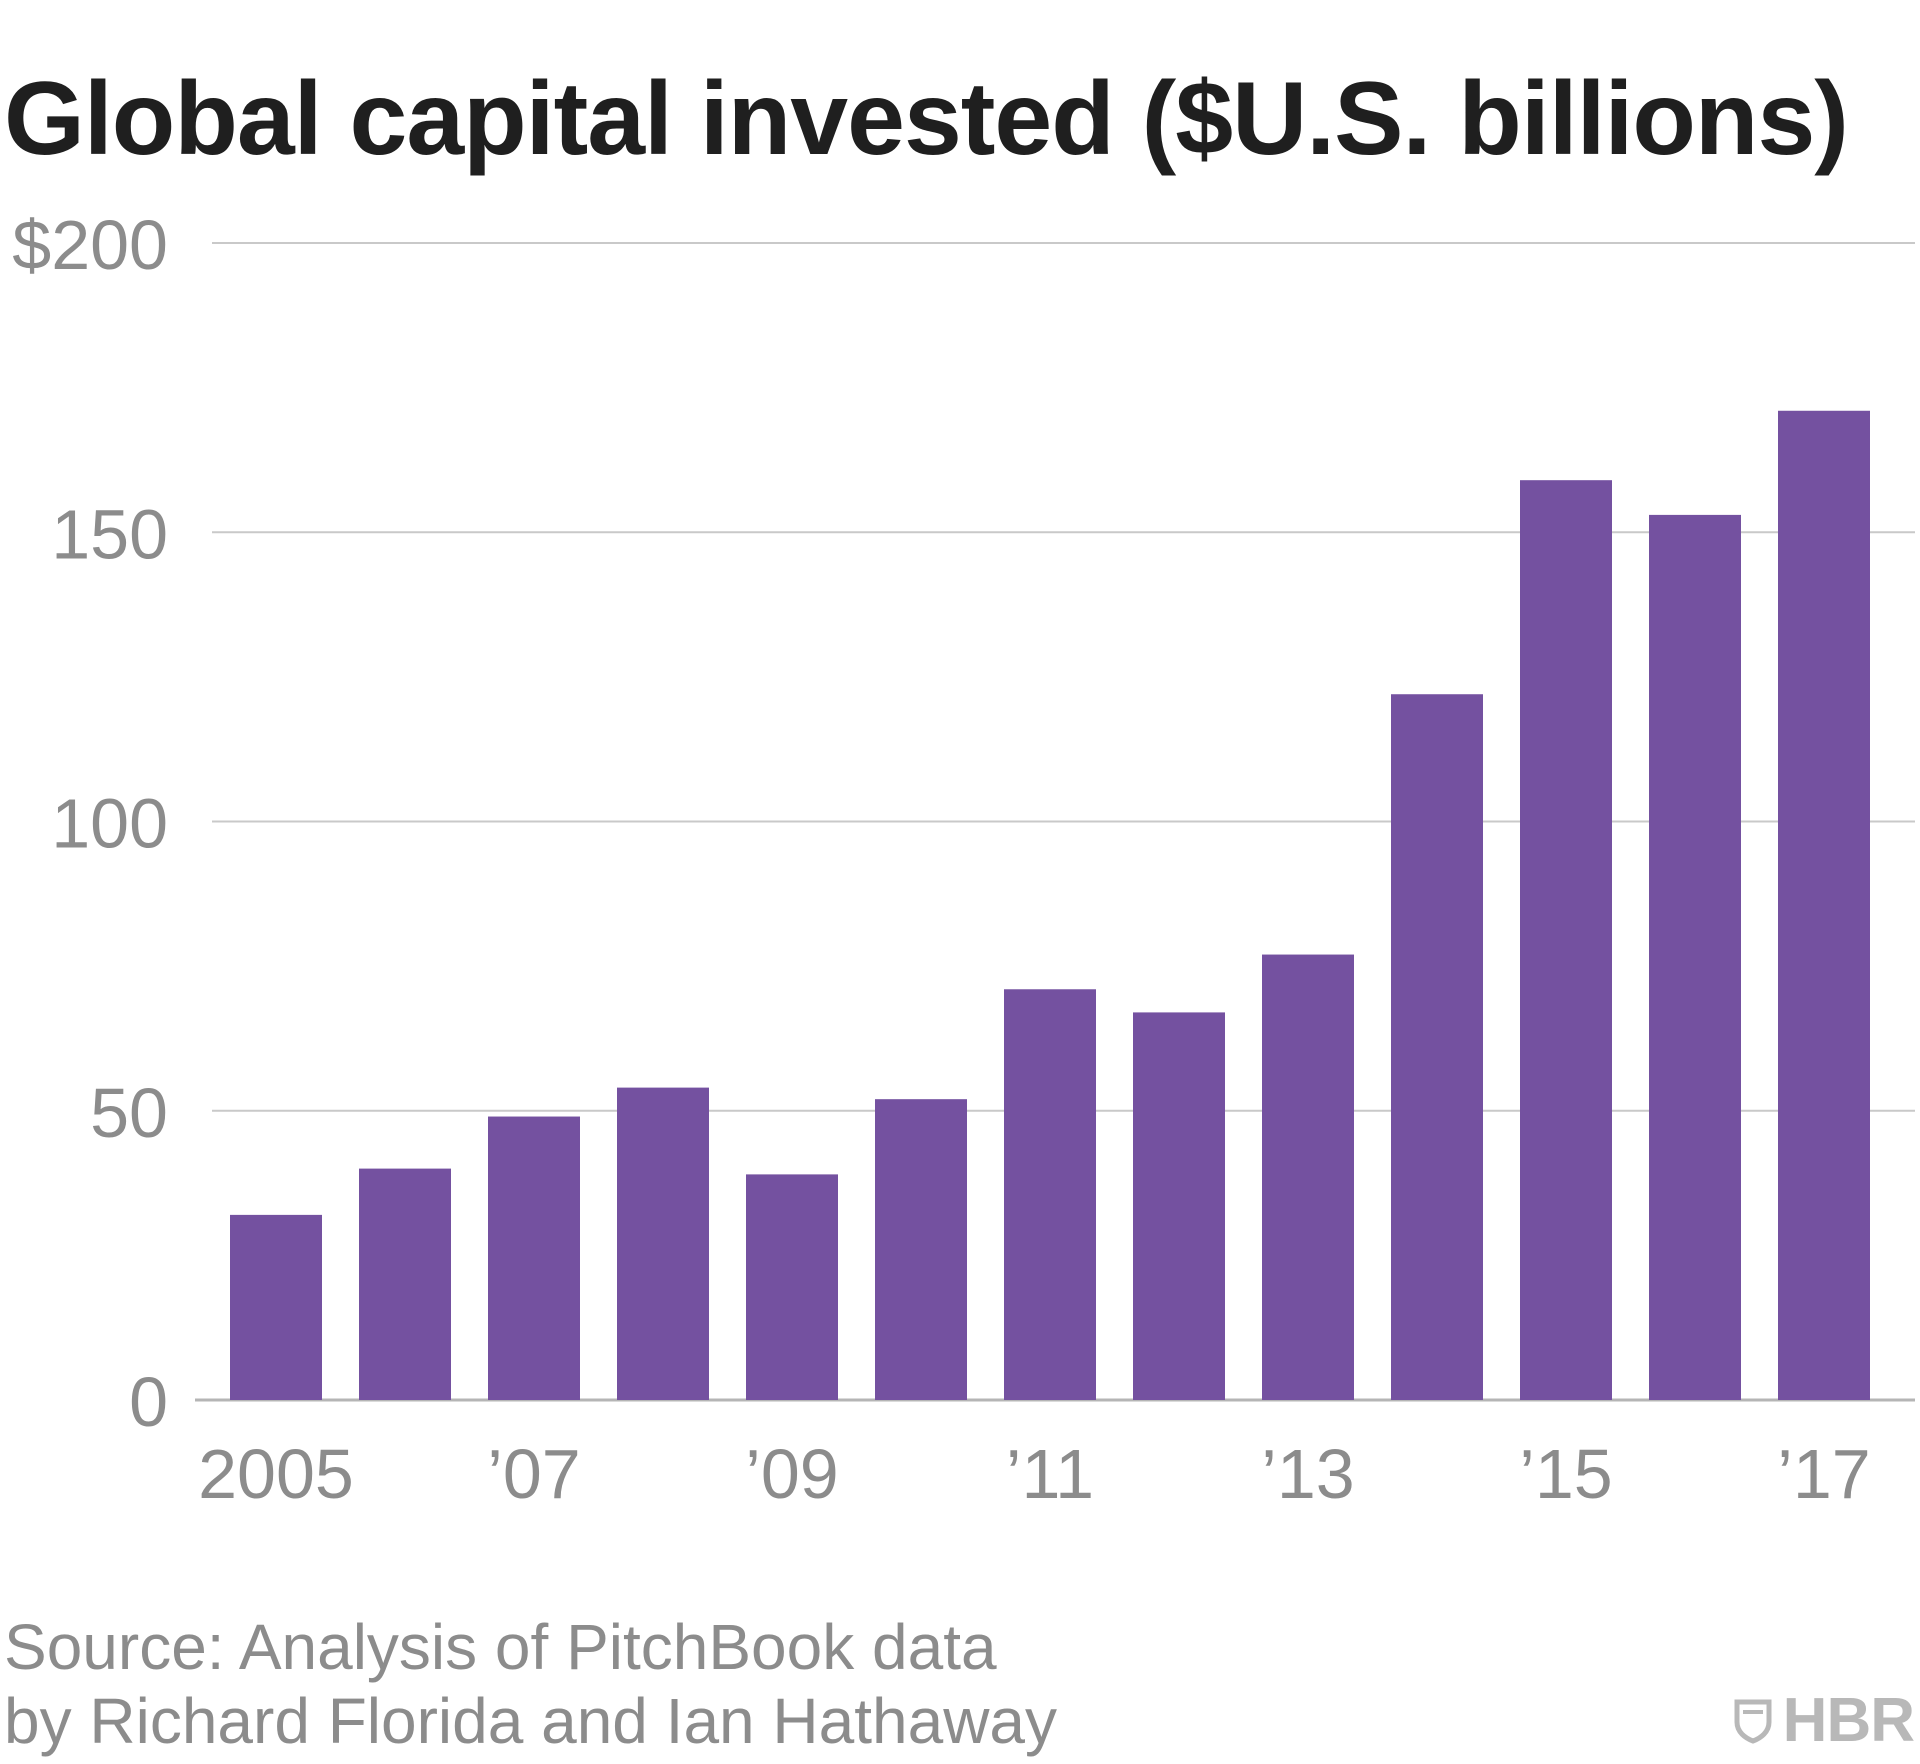 This screenshot has height=1764, width=1920. What do you see at coordinates (276, 1307) in the screenshot?
I see `bar-2005` at bounding box center [276, 1307].